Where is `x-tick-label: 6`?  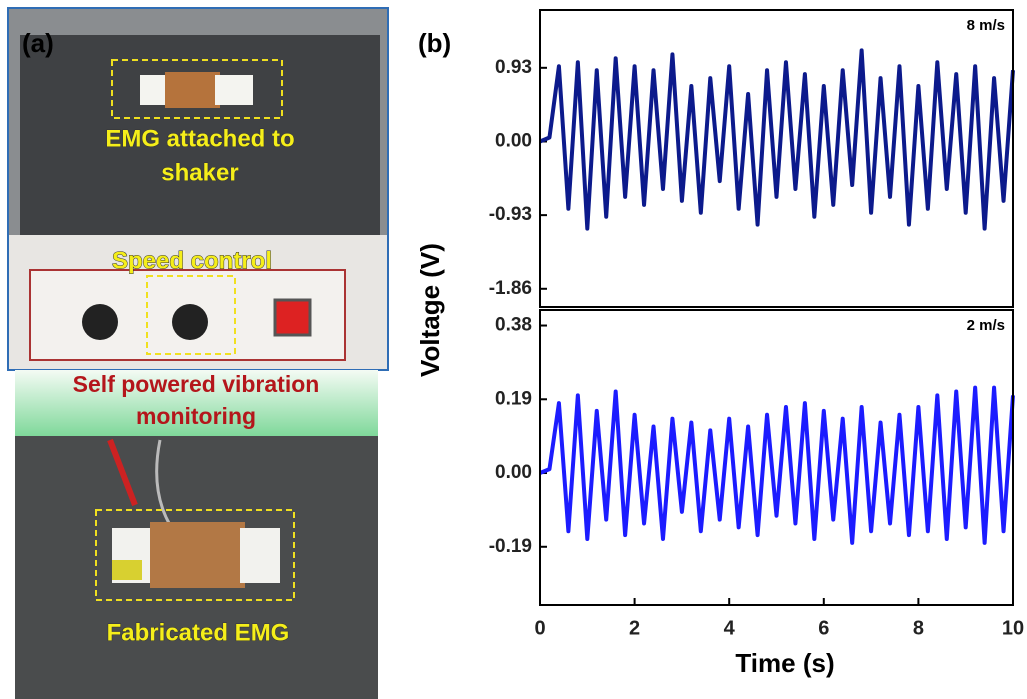 x-tick-label: 6 is located at coordinates (823, 628).